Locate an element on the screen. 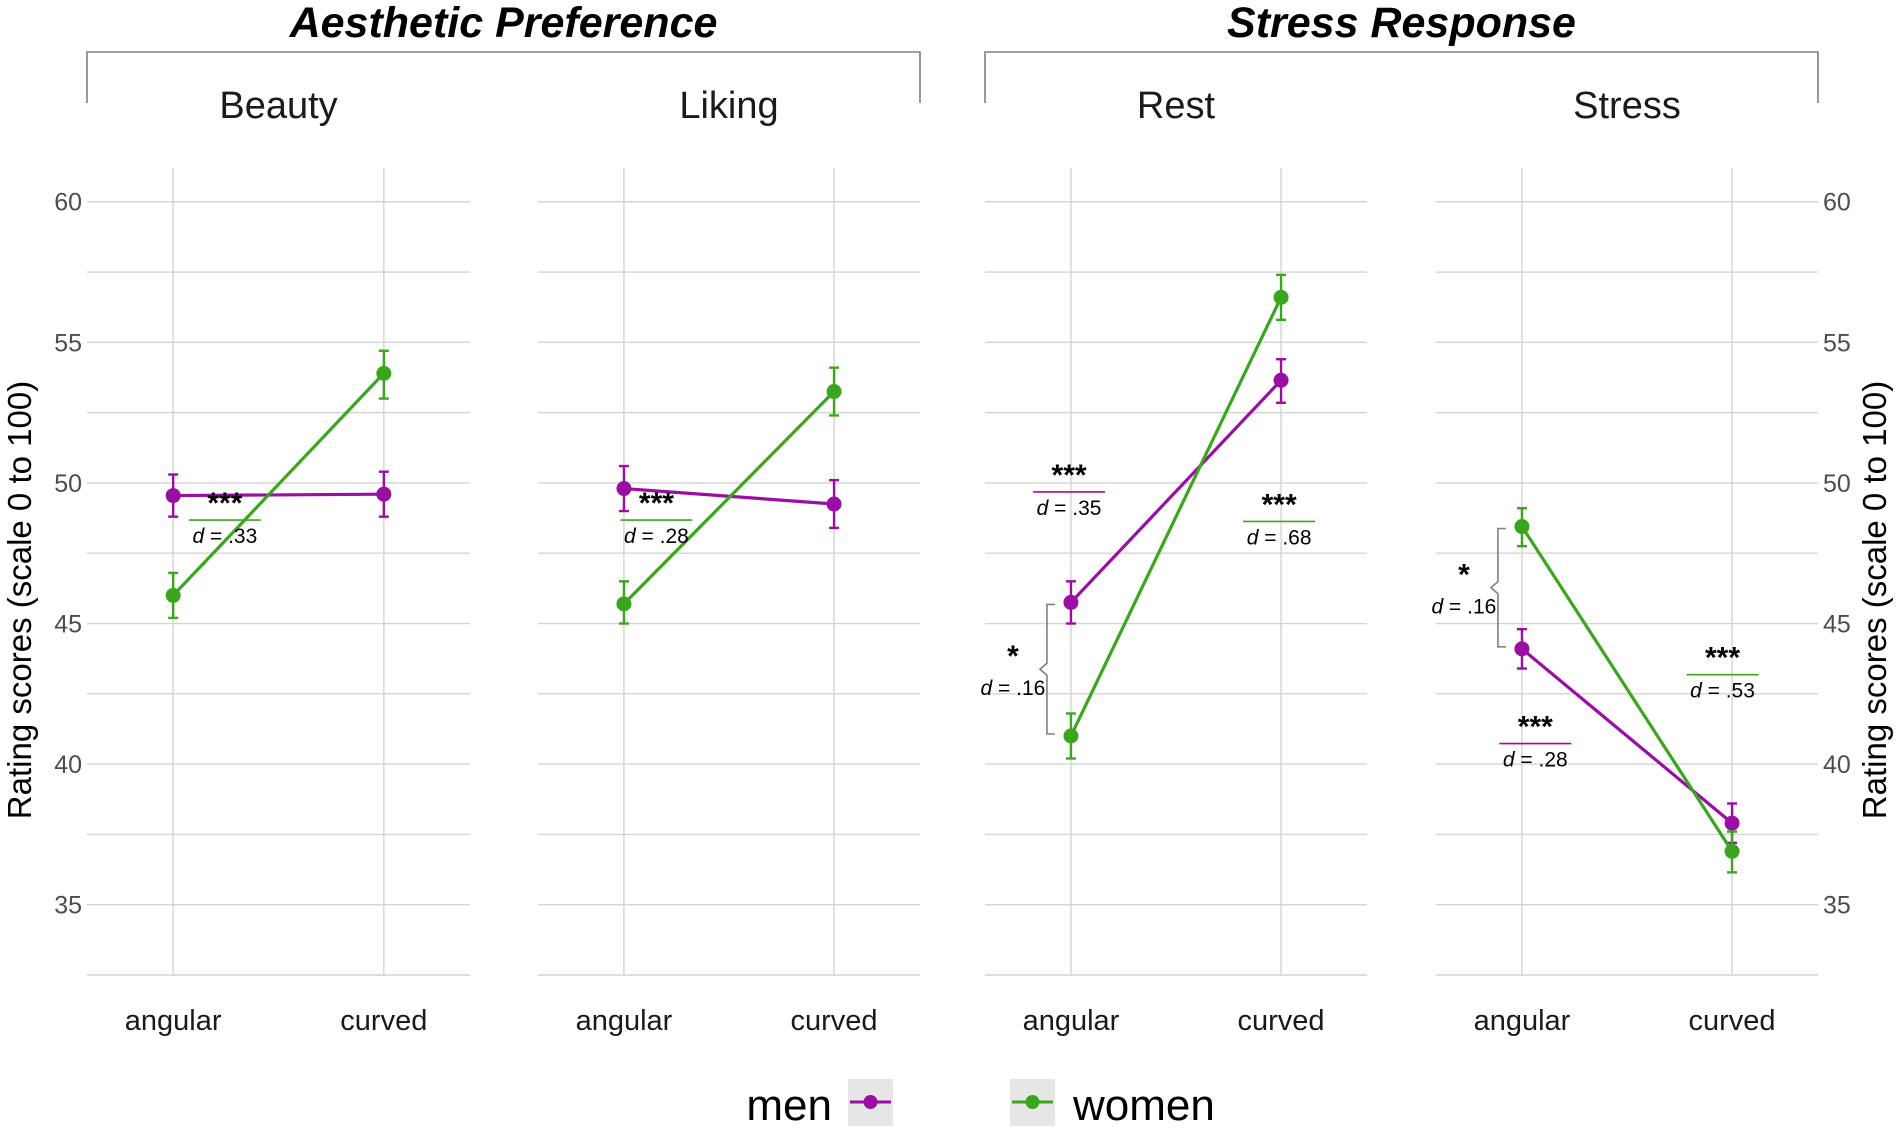 Image resolution: width=1902 pixels, height=1129 pixels. significance-annotation: *** d = .53 is located at coordinates (1722, 672).